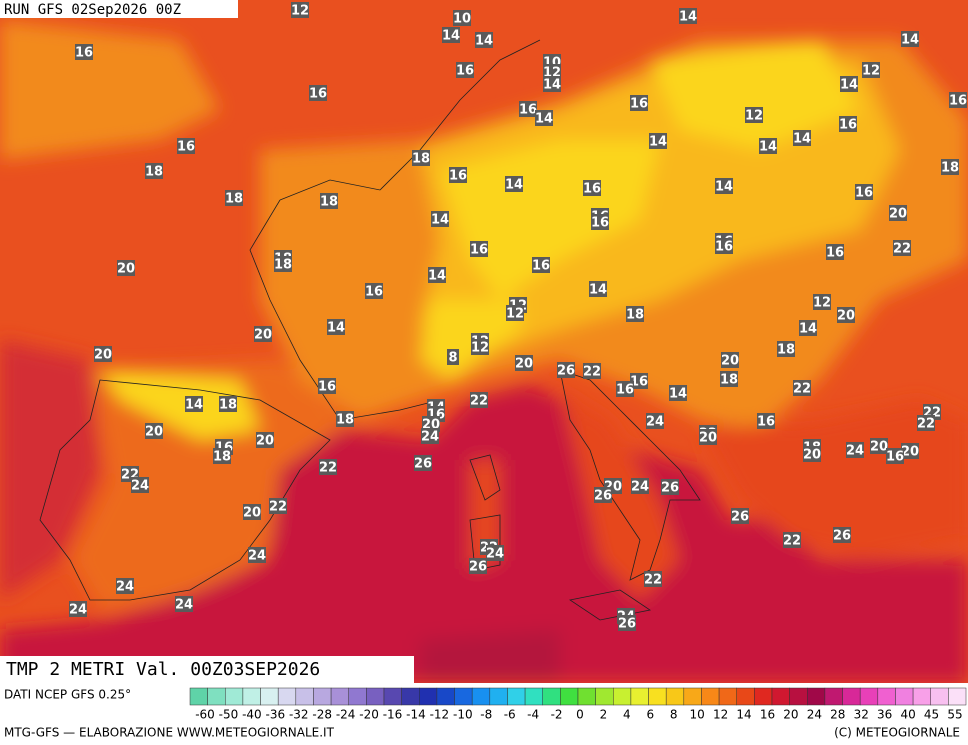 The height and width of the screenshot is (745, 968). Describe the element at coordinates (369, 715) in the screenshot. I see `scale-label: -20` at that location.